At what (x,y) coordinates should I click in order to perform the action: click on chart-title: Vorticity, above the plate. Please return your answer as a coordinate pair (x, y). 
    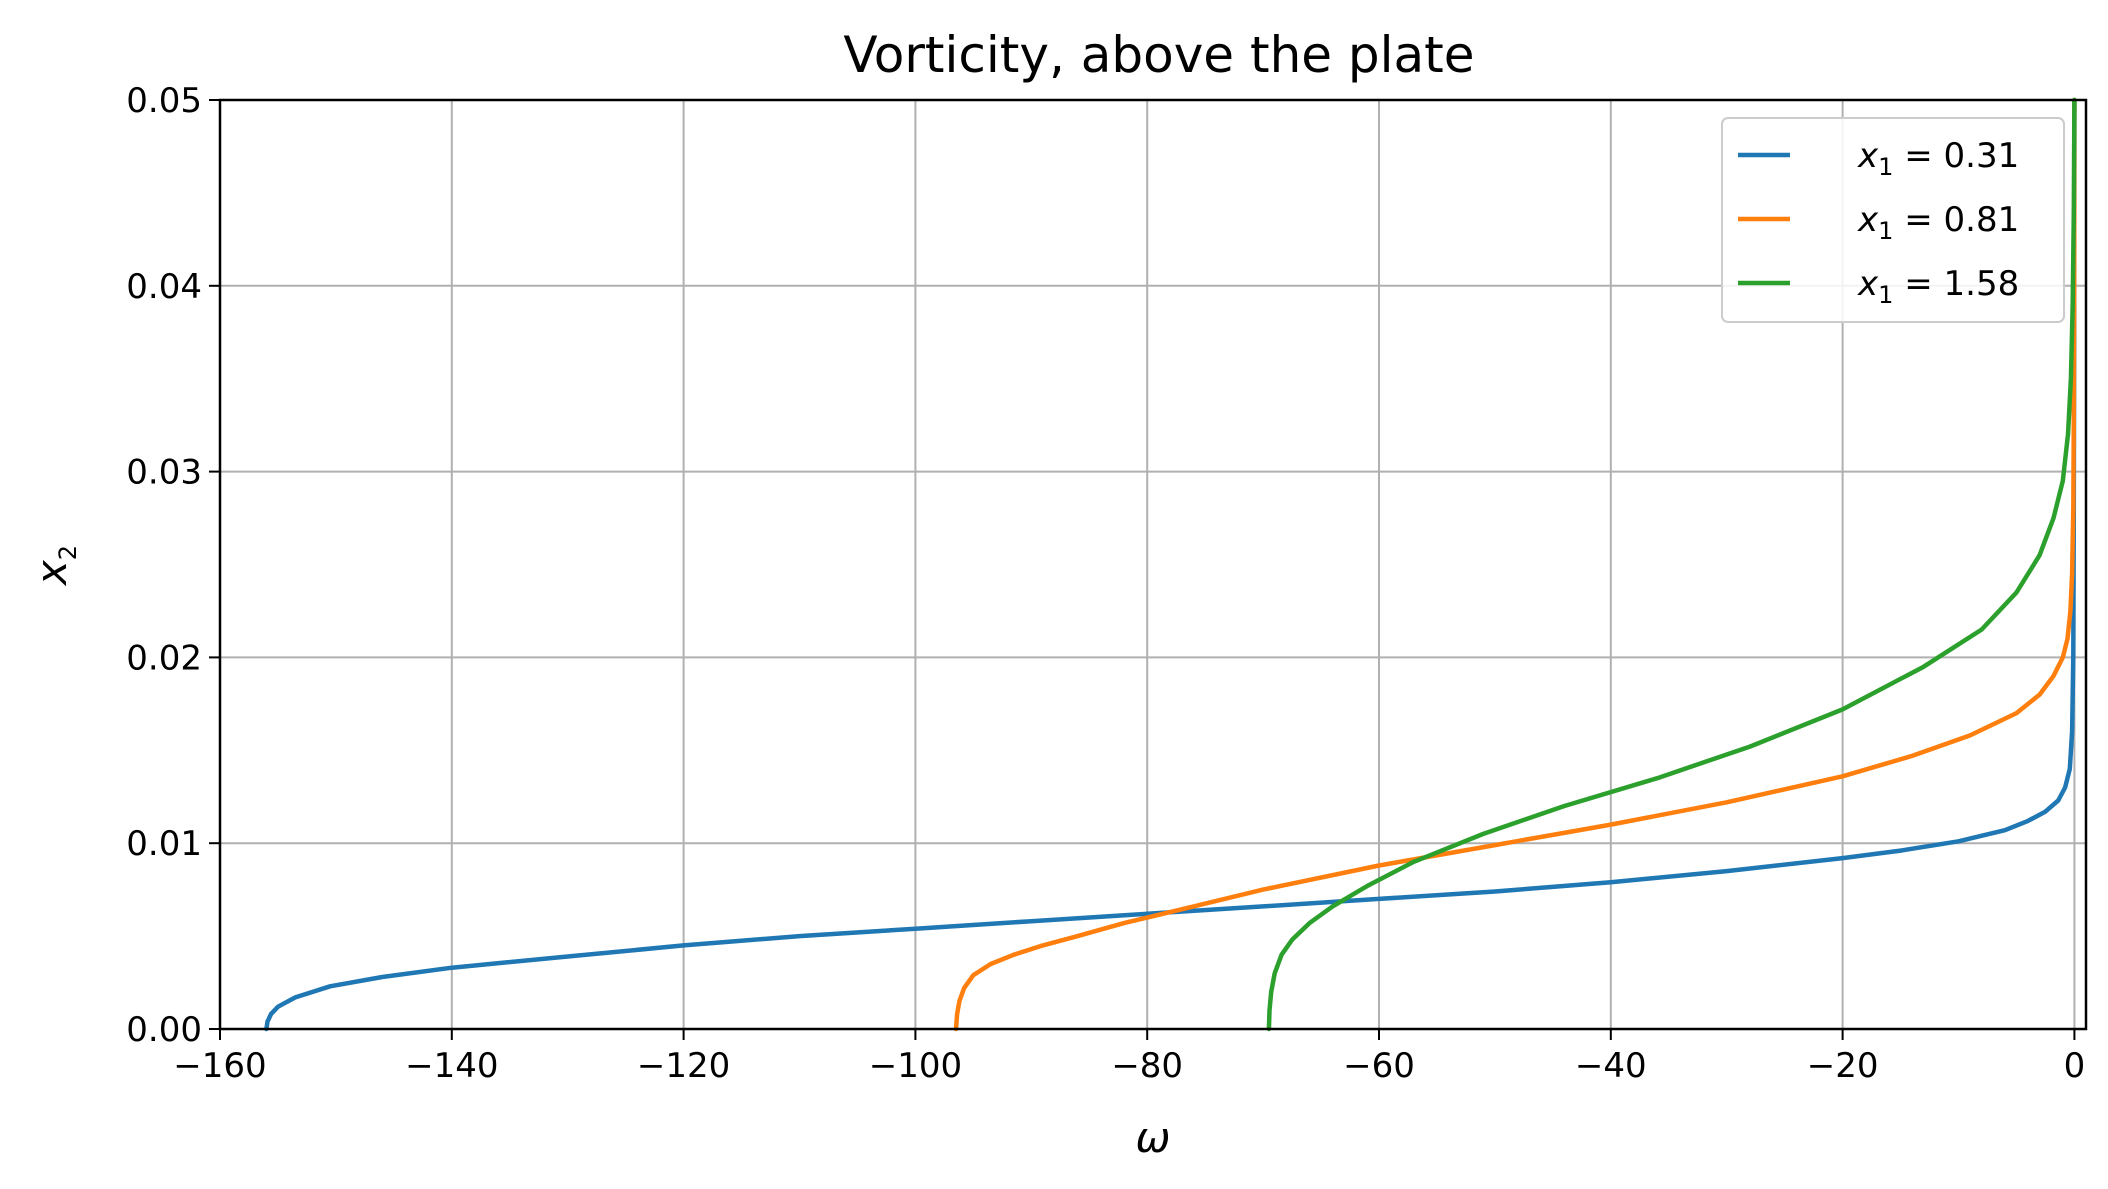
    Looking at the image, I should click on (1158, 55).